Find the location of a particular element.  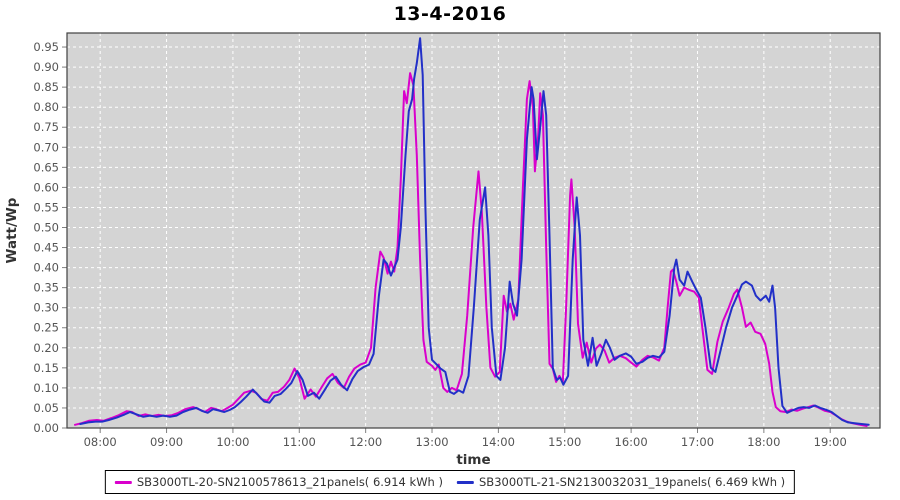

y-tick-label: 0.80 is located at coordinates (46, 107).